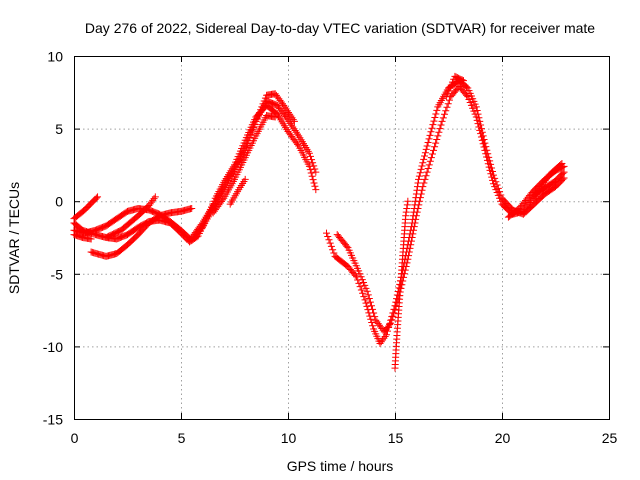 Image resolution: width=640 pixels, height=480 pixels. Describe the element at coordinates (14, 238) in the screenshot. I see `y-axis-label: SDTVAR / TECUs` at that location.